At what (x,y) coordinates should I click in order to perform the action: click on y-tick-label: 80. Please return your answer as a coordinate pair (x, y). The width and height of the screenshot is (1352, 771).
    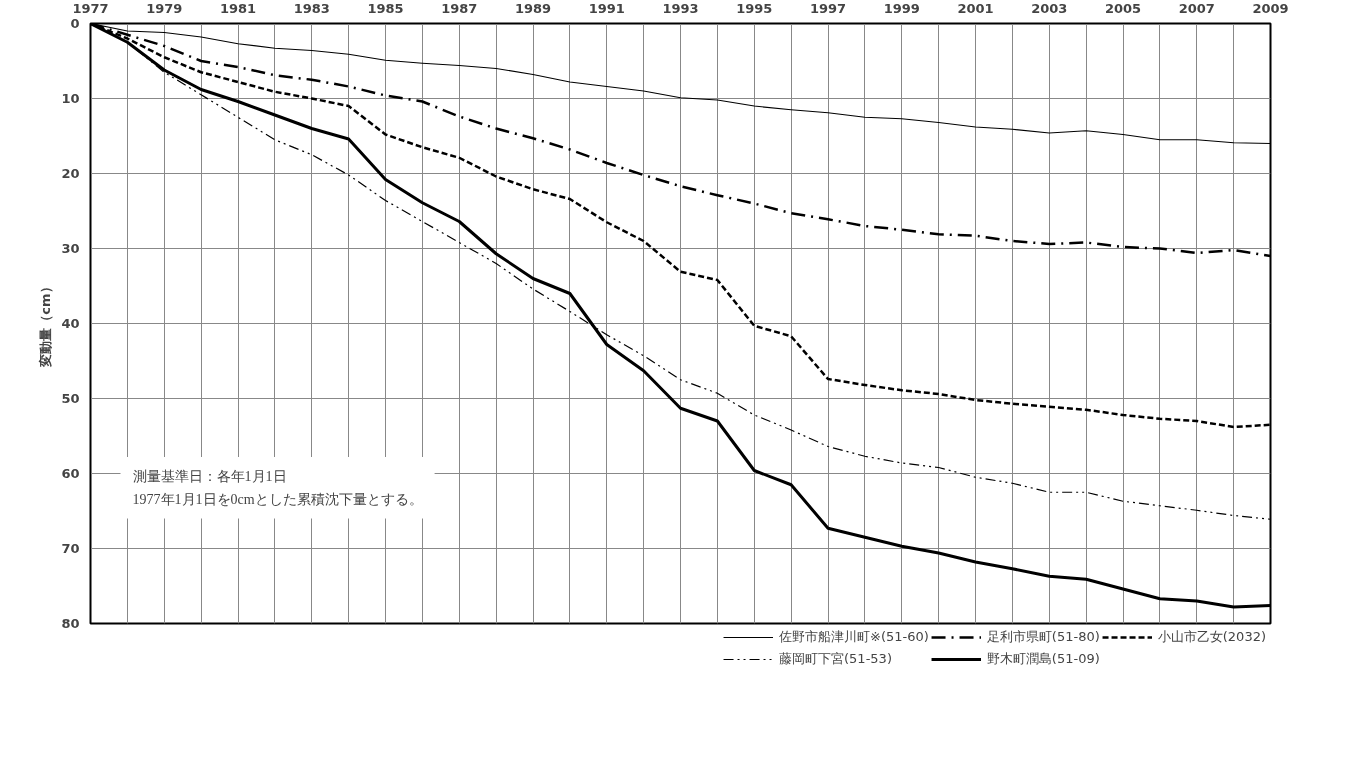
    Looking at the image, I should click on (70, 623).